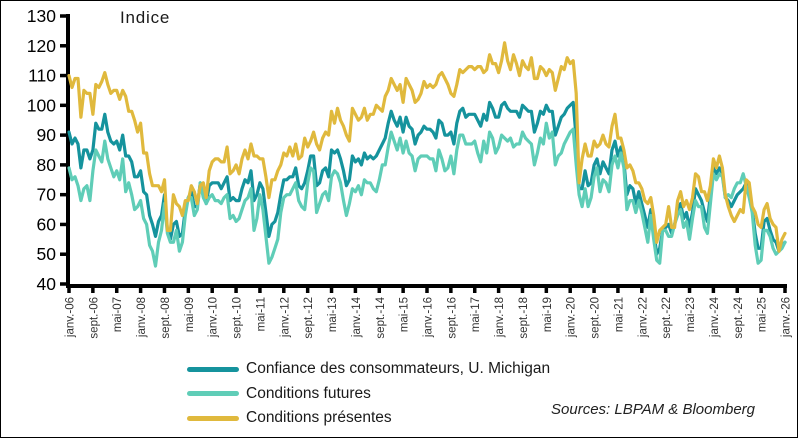 The height and width of the screenshot is (438, 798). What do you see at coordinates (285, 317) in the screenshot?
I see `x-axis-label: janv.-12` at bounding box center [285, 317].